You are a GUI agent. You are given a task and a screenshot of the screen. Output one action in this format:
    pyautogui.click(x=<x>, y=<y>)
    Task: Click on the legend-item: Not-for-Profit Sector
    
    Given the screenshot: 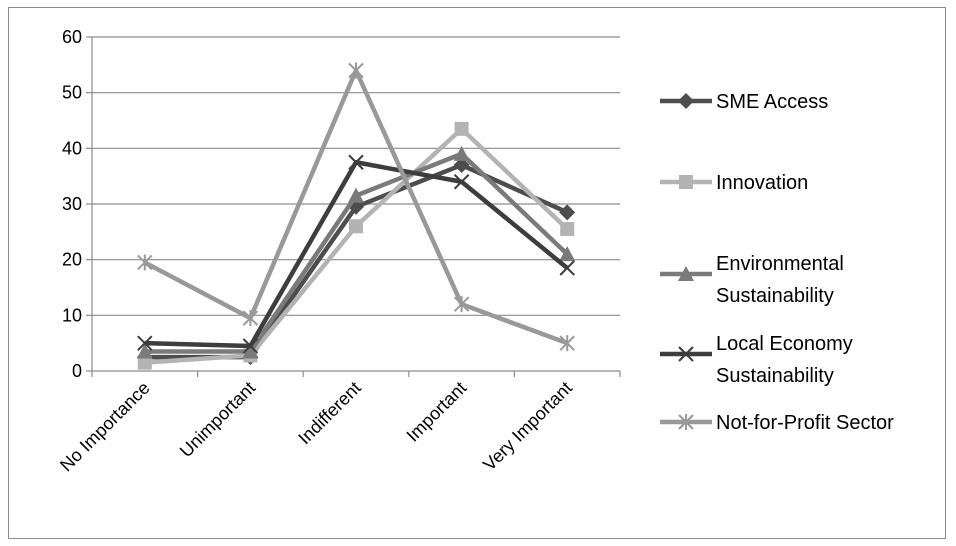 What is the action you would take?
    pyautogui.click(x=777, y=423)
    